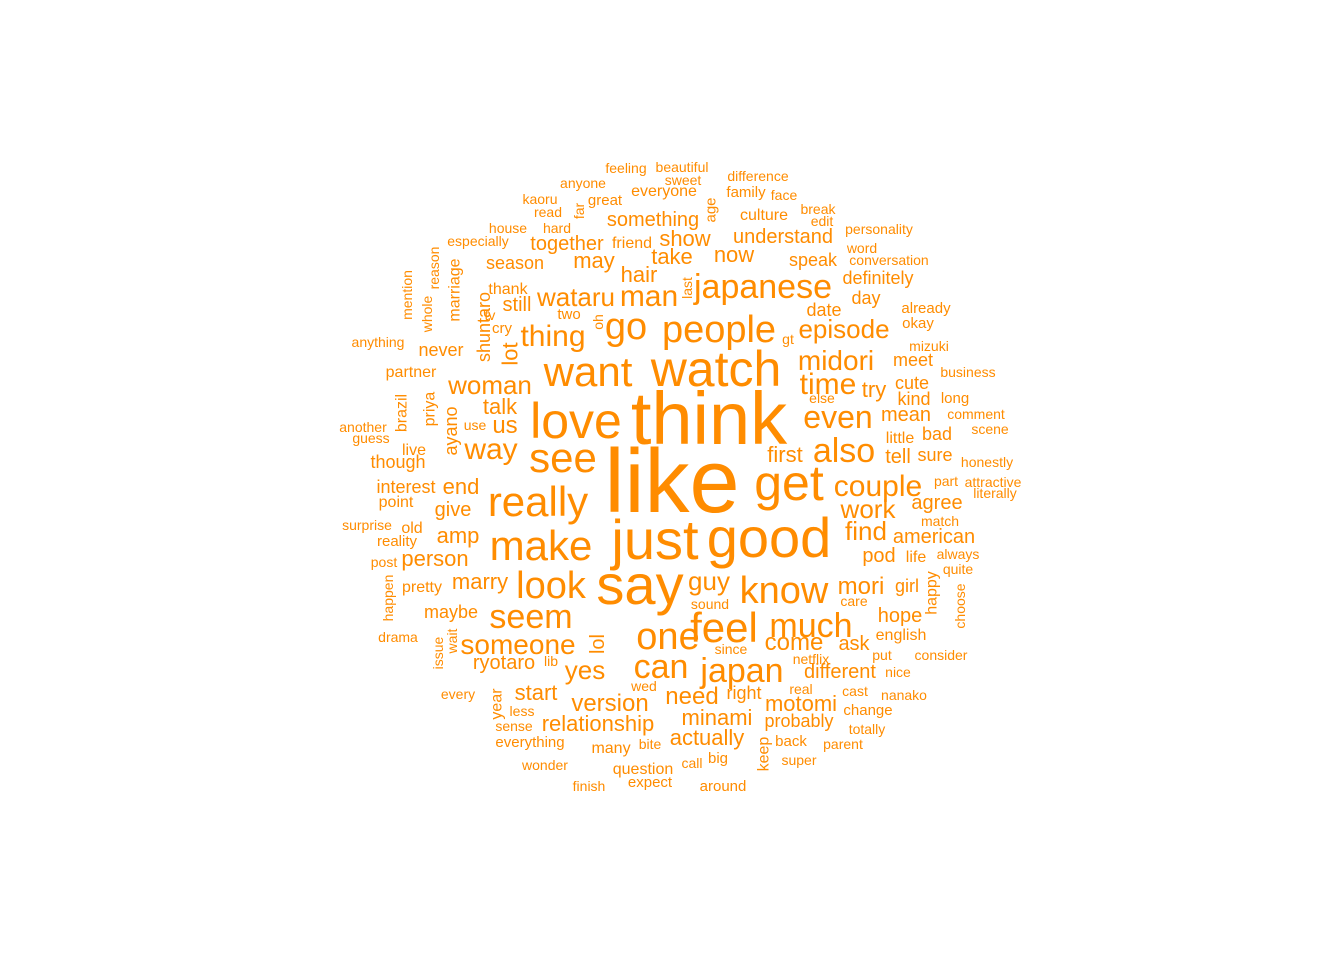  Describe the element at coordinates (837, 417) in the screenshot. I see `word-even: even` at that location.